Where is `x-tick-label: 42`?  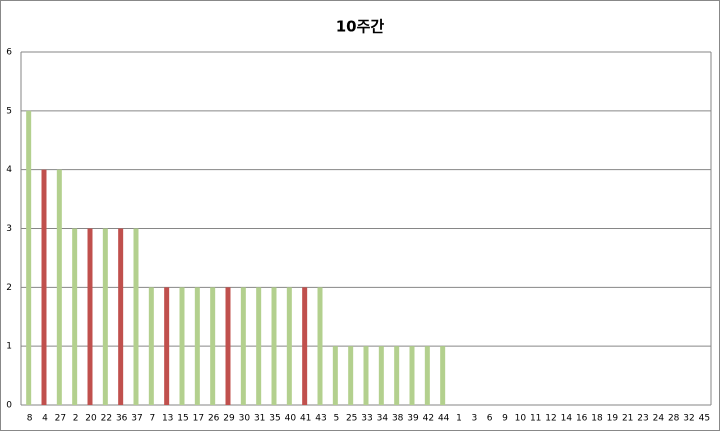
x-tick-label: 42 is located at coordinates (428, 419).